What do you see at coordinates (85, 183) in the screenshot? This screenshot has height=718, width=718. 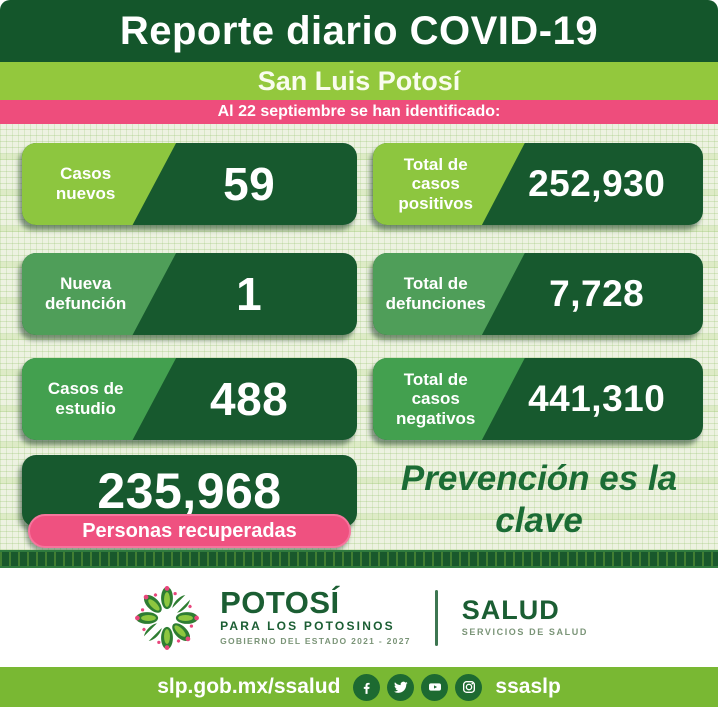 I see `stat-label: Casos nuevos` at bounding box center [85, 183].